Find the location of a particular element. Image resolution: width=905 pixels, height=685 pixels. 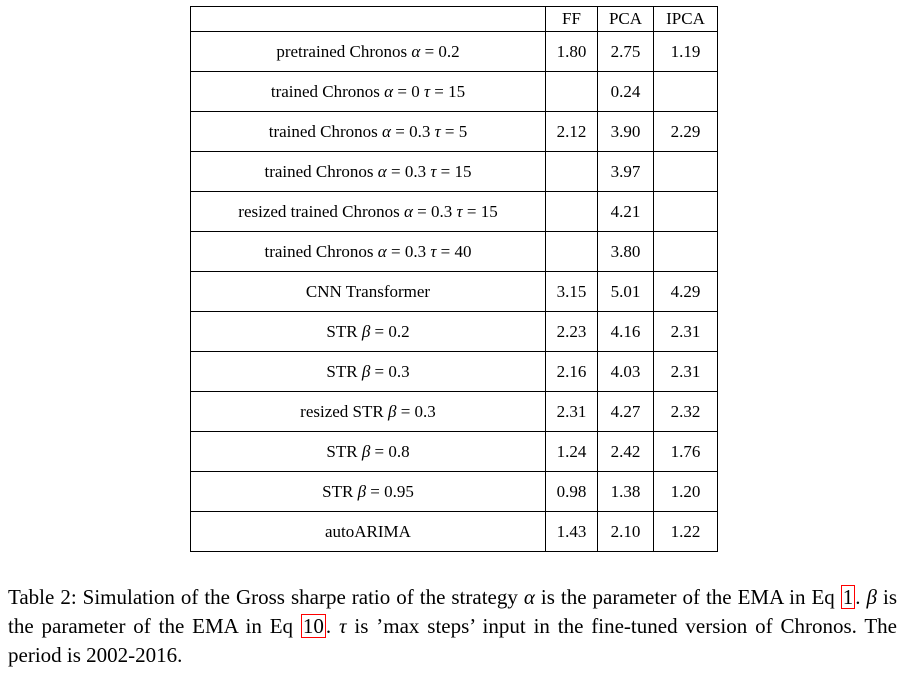

table-row: trained Chronos α = 0.3 τ = 40 3.80 is located at coordinates (454, 251).